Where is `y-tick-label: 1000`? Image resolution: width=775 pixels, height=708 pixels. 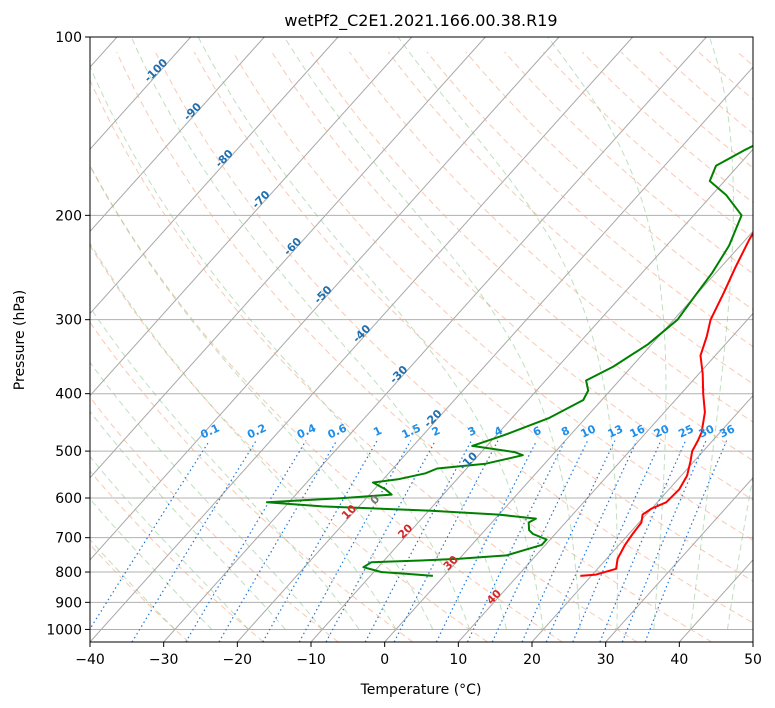 y-tick-label: 1000 is located at coordinates (64, 630).